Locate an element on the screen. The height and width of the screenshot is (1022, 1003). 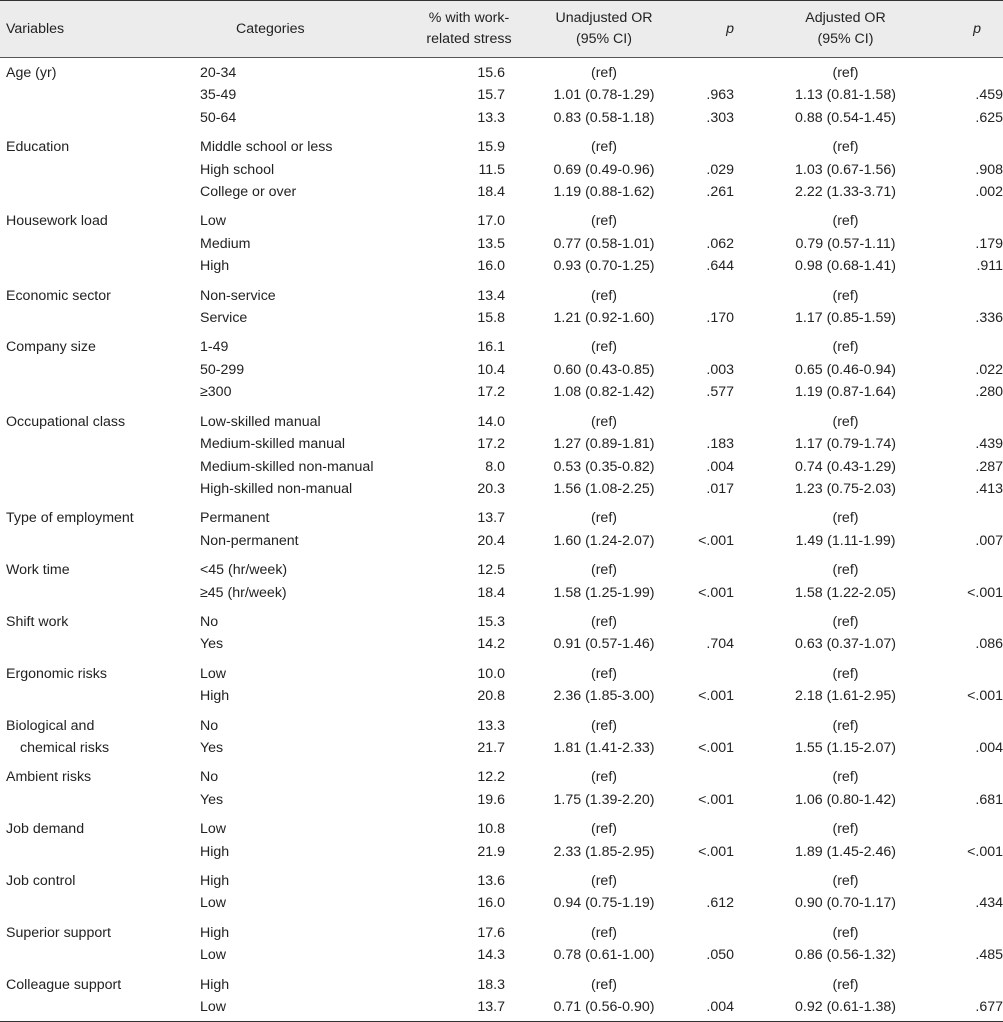
cell-adjusted-or: 0.63 (0.37-1.07) is located at coordinates (845, 644).